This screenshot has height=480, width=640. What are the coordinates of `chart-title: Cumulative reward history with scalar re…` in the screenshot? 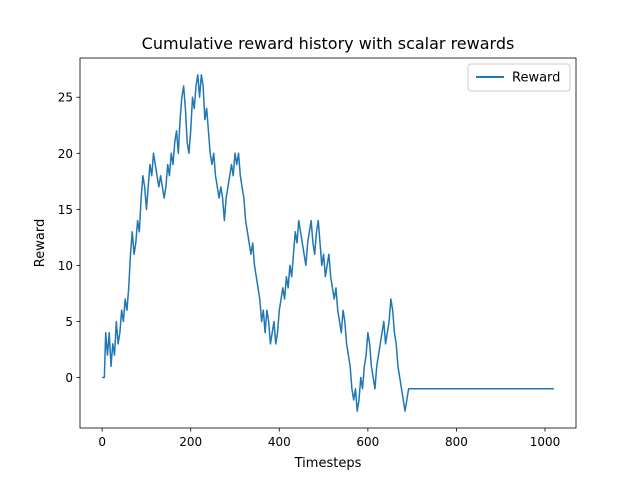 It's located at (328, 43).